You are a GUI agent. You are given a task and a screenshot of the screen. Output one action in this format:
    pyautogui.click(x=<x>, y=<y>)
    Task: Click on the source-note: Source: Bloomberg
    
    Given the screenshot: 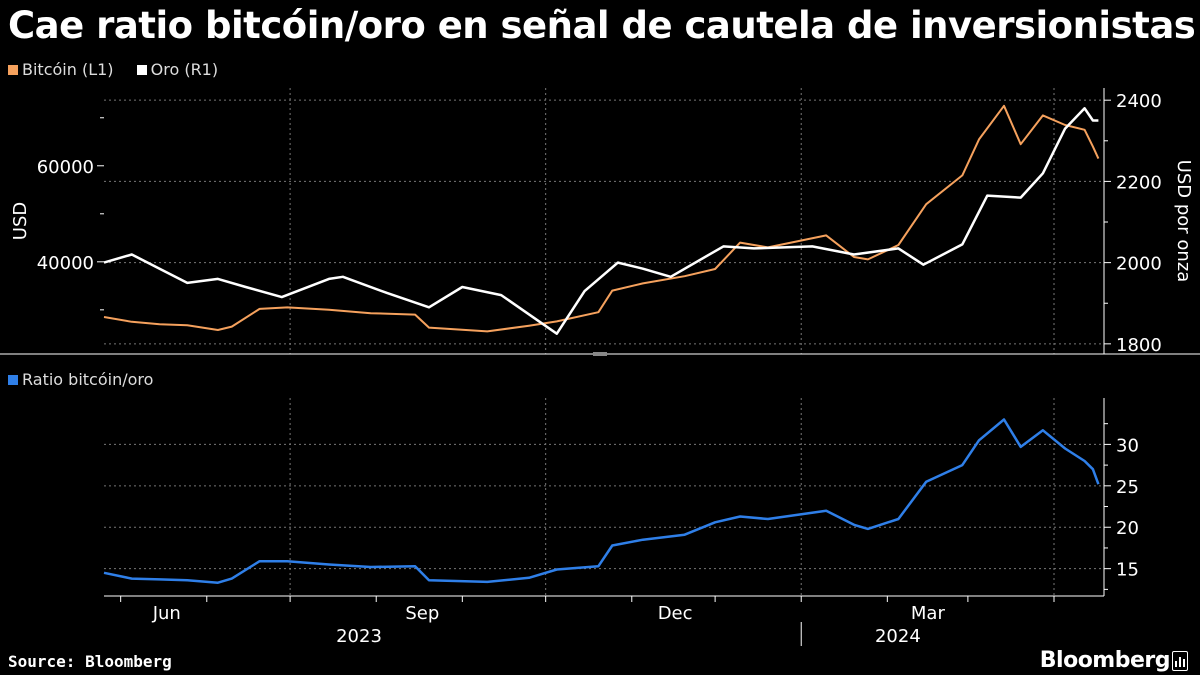 What is the action you would take?
    pyautogui.click(x=90, y=661)
    